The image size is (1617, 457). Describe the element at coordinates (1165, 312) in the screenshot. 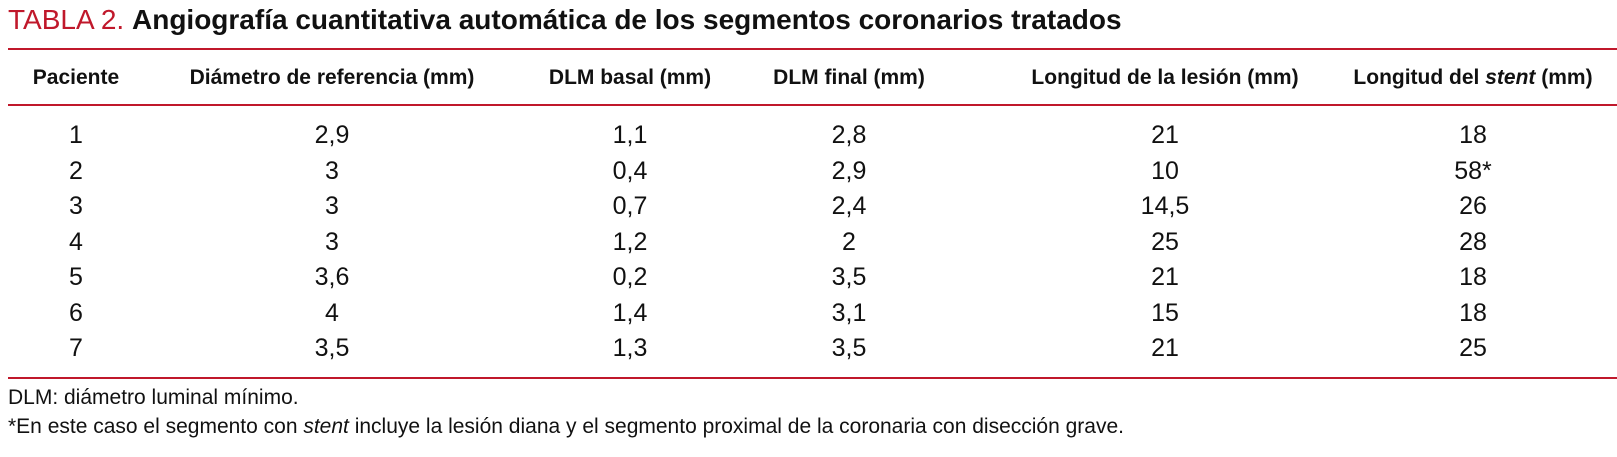

I see `cell-longitud-lesion: 15` at that location.